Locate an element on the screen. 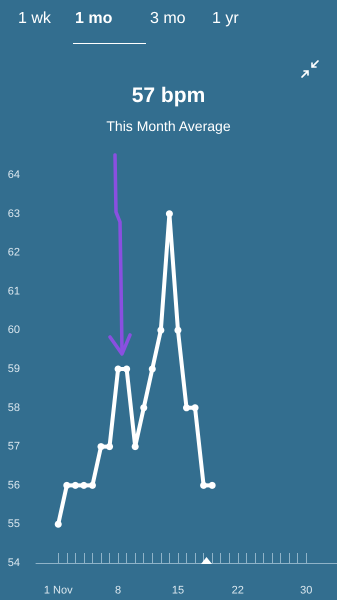 Image resolution: width=337 pixels, height=600 pixels. y-tick-label: 63 is located at coordinates (14, 214).